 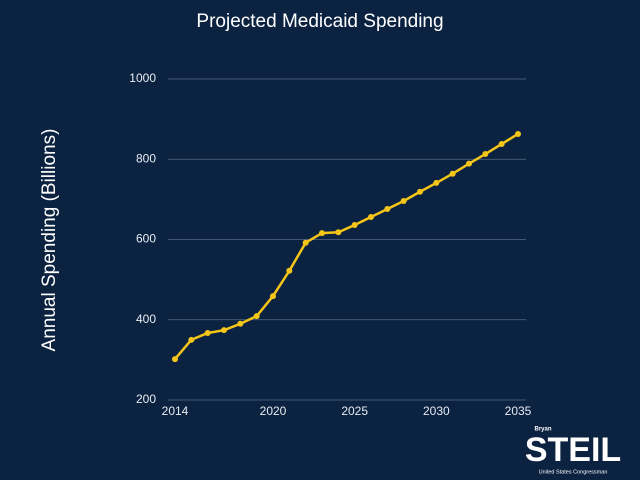 What do you see at coordinates (146, 239) in the screenshot?
I see `y-tick-label: 600` at bounding box center [146, 239].